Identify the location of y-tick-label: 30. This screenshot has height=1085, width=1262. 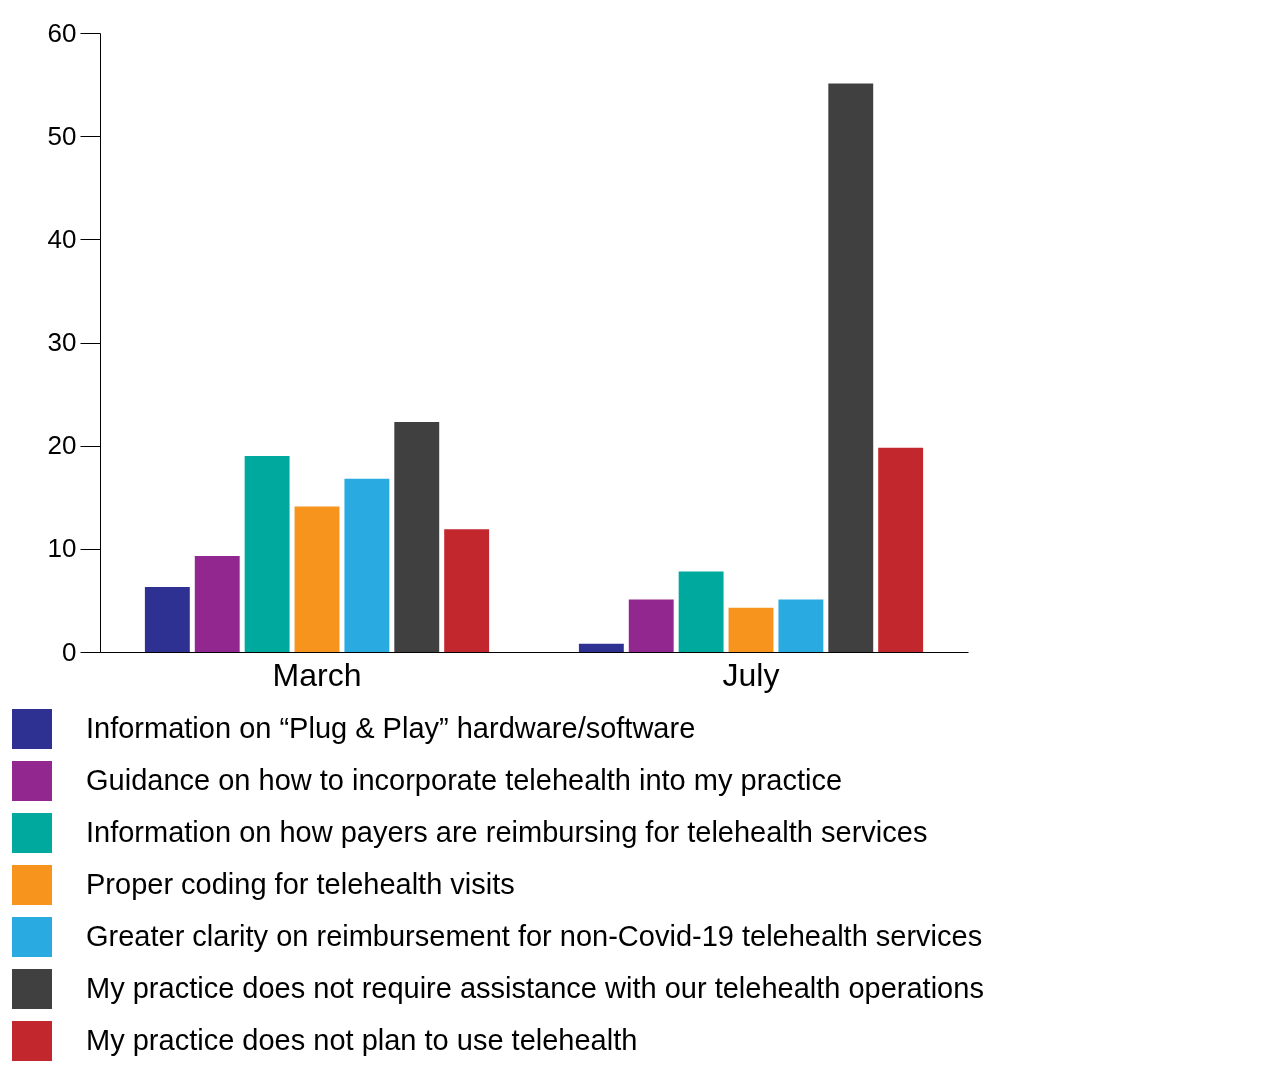
(62, 342).